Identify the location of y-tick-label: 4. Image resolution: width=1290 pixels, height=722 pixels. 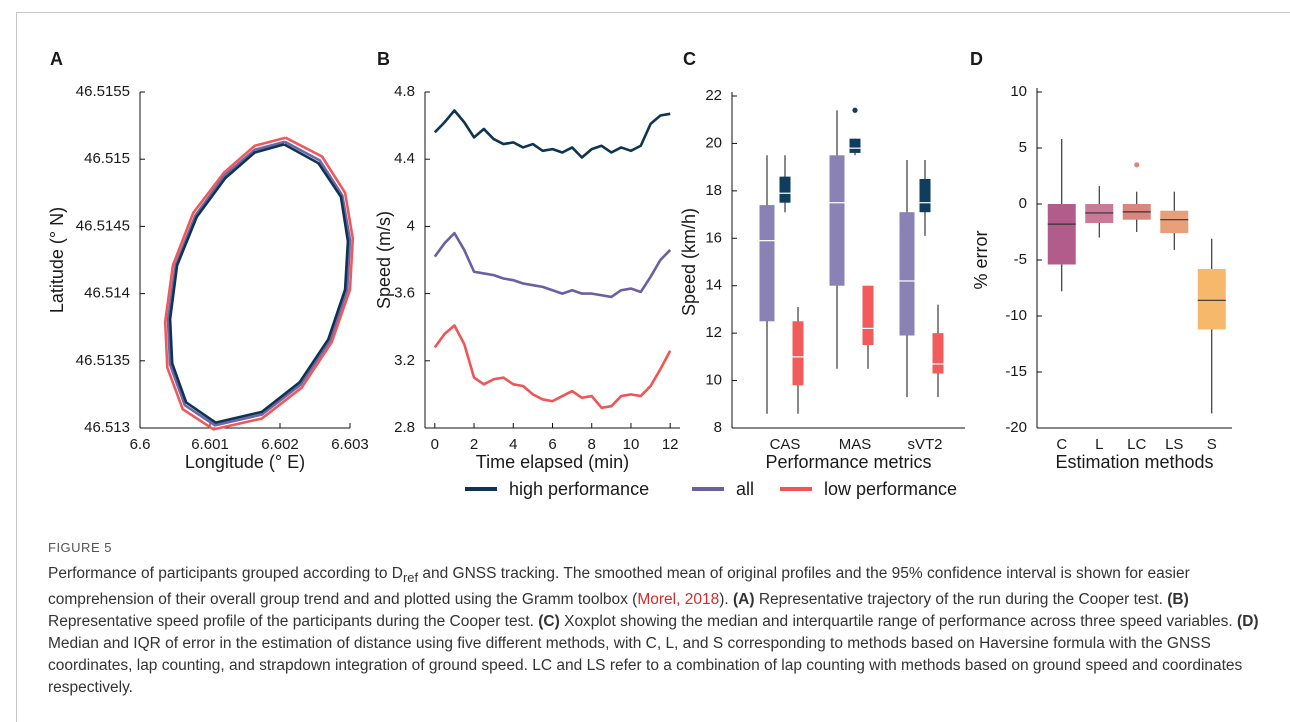
(411, 225).